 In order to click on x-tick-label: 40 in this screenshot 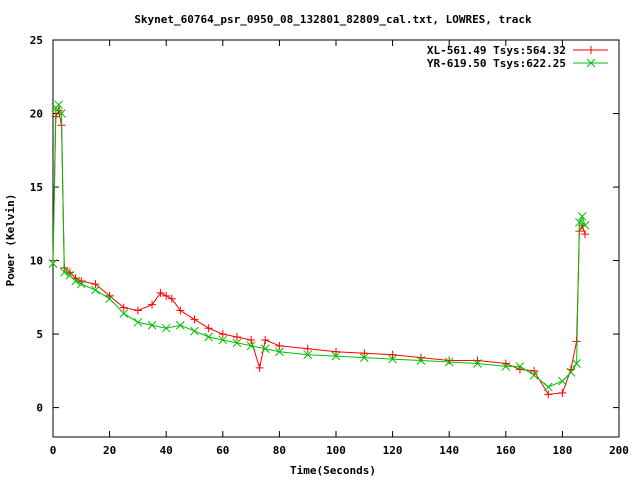, I will do `click(166, 450)`.